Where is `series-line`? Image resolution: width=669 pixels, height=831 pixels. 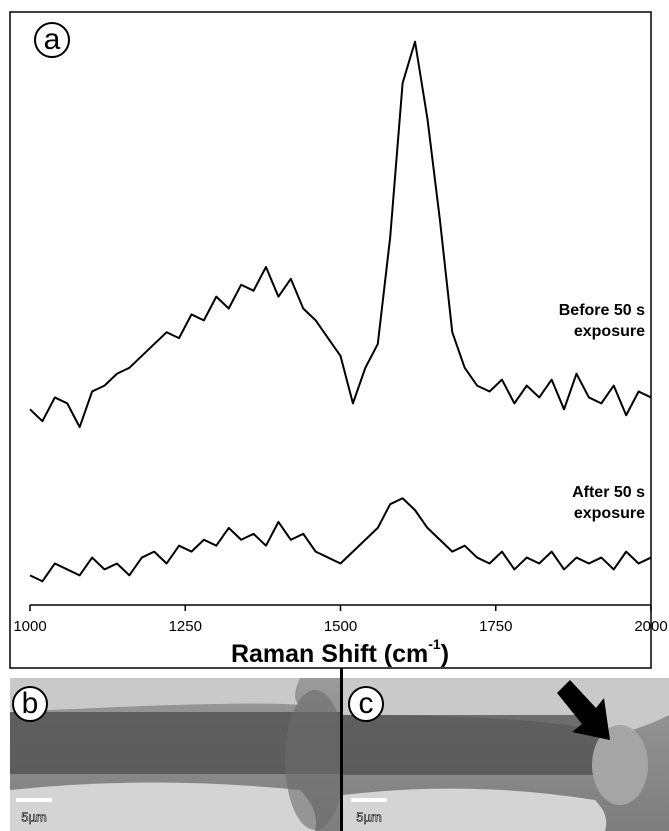
series-line is located at coordinates (340, 540).